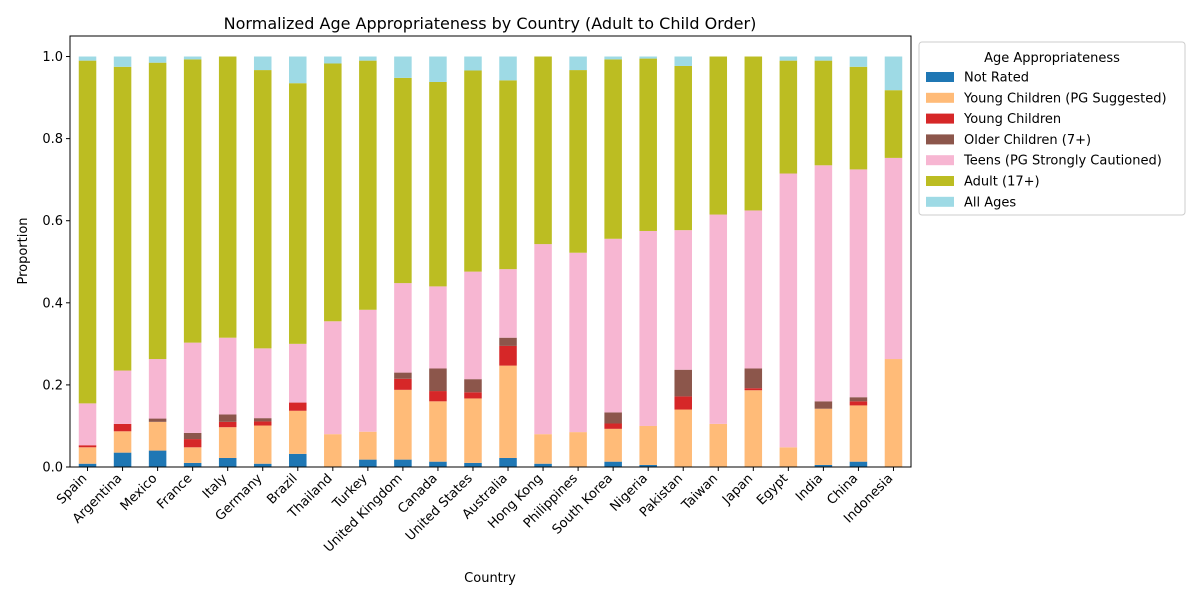 This screenshot has width=1200, height=600. Describe the element at coordinates (1062, 161) in the screenshot. I see `legend-entry: Teens (PG Strongly Cautioned)` at that location.